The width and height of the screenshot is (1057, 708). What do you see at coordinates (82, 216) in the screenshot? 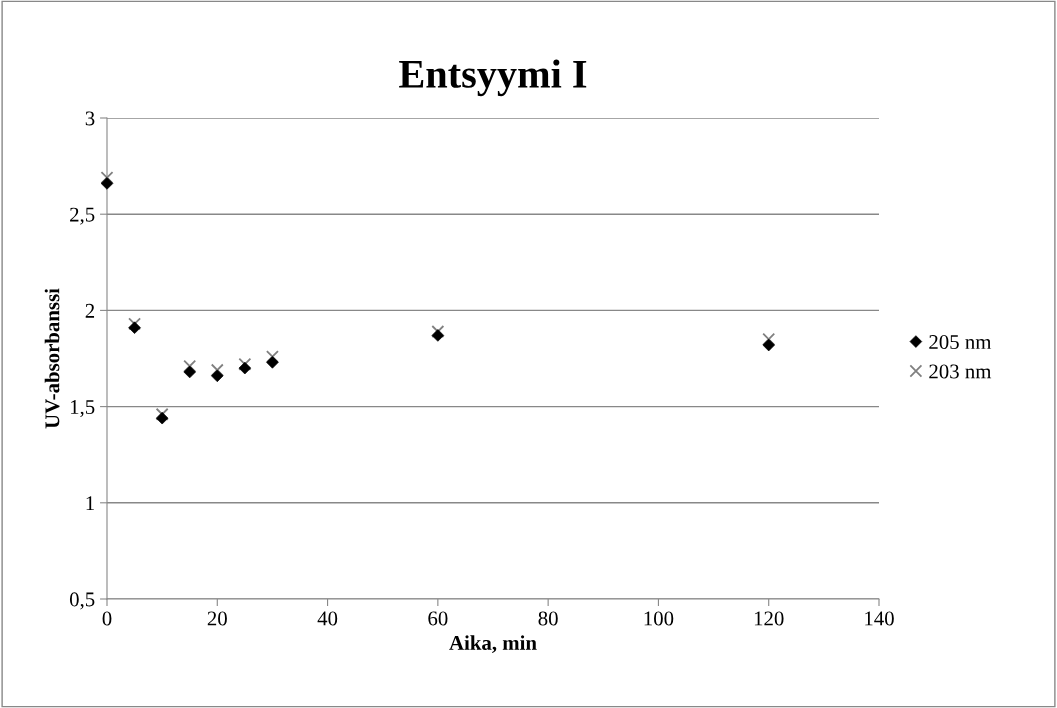
I see `y-tick-label: 2,5` at bounding box center [82, 216].